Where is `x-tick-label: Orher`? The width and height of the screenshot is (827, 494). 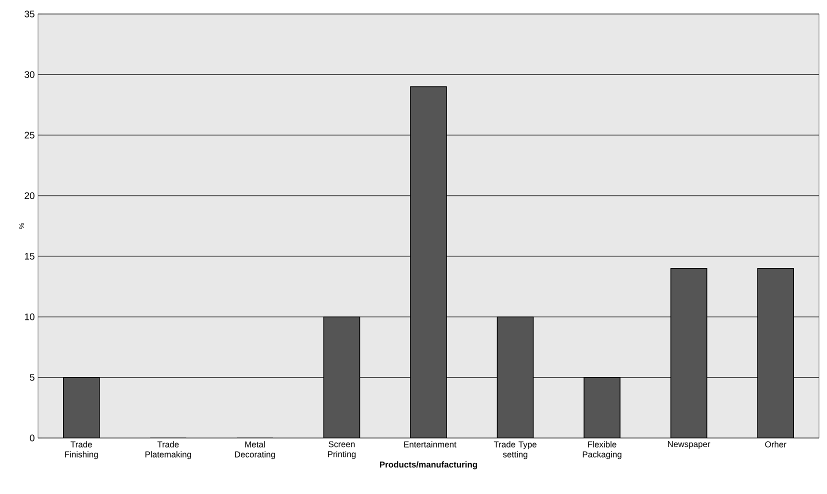
x-tick-label: Orher is located at coordinates (775, 444).